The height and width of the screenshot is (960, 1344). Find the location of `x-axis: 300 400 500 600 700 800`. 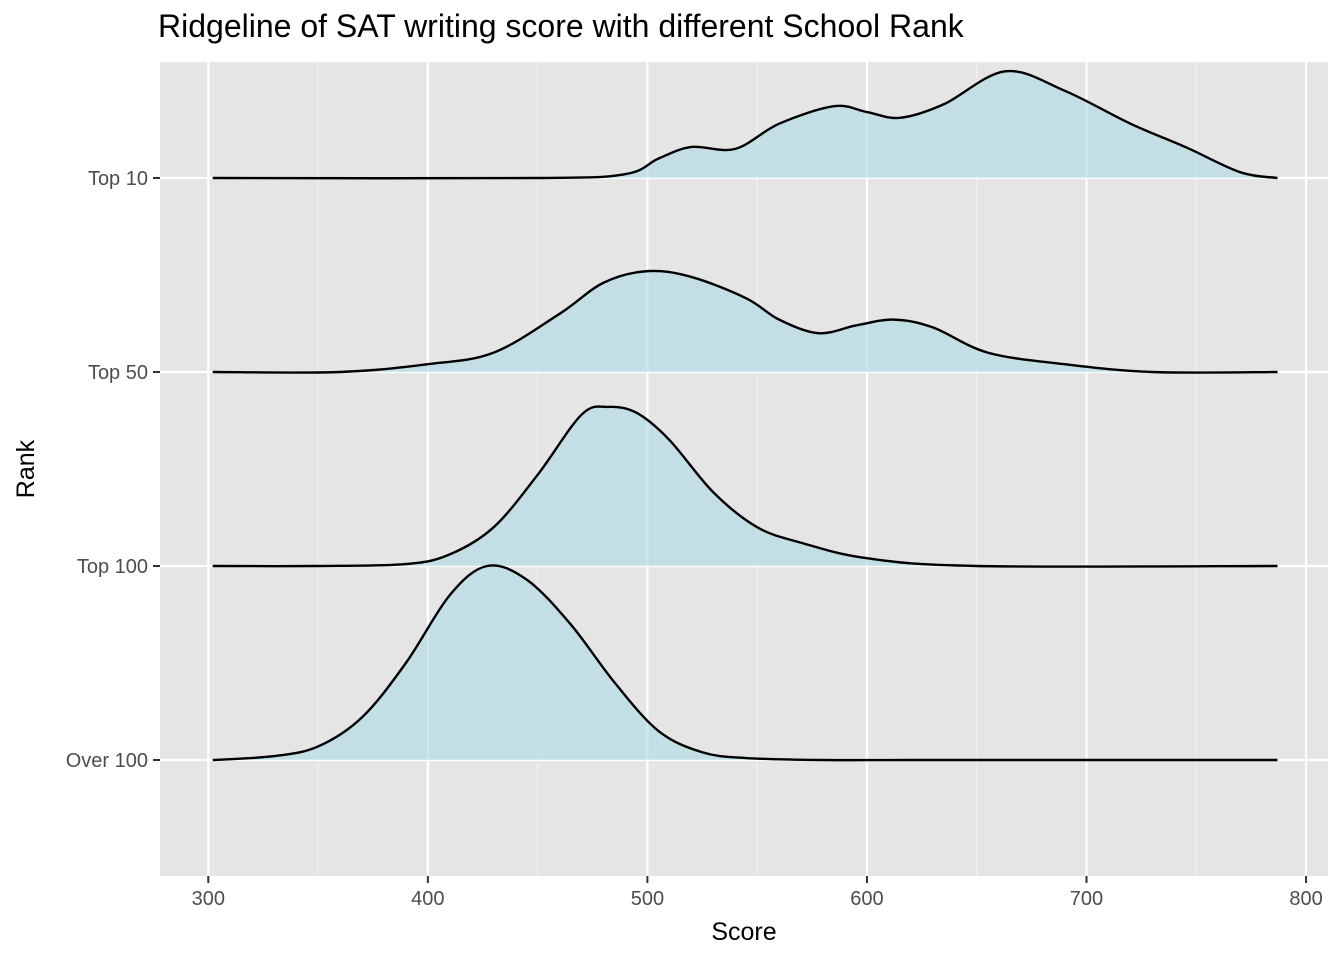

x-axis: 300 400 500 600 700 800 is located at coordinates (757, 893).